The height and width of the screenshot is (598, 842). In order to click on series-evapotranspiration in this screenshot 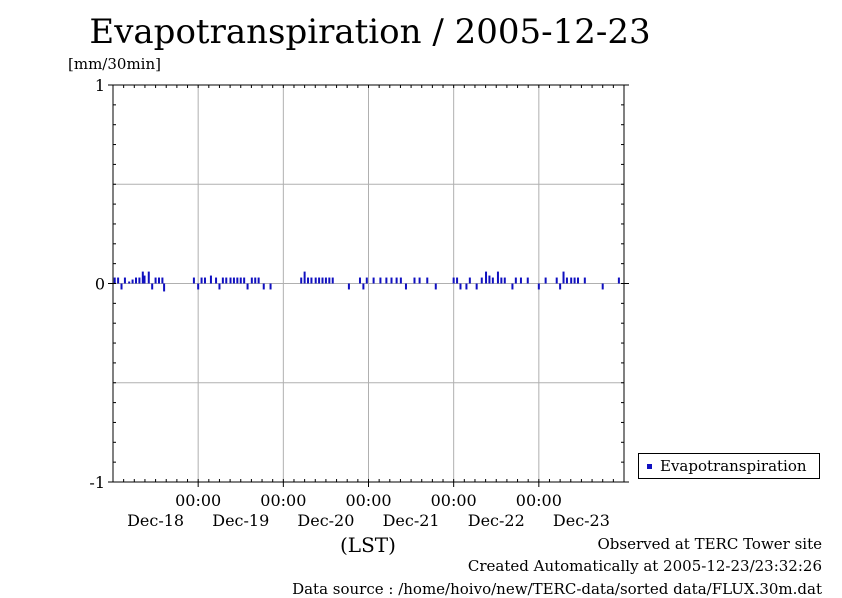, I will do `click(366, 281)`.